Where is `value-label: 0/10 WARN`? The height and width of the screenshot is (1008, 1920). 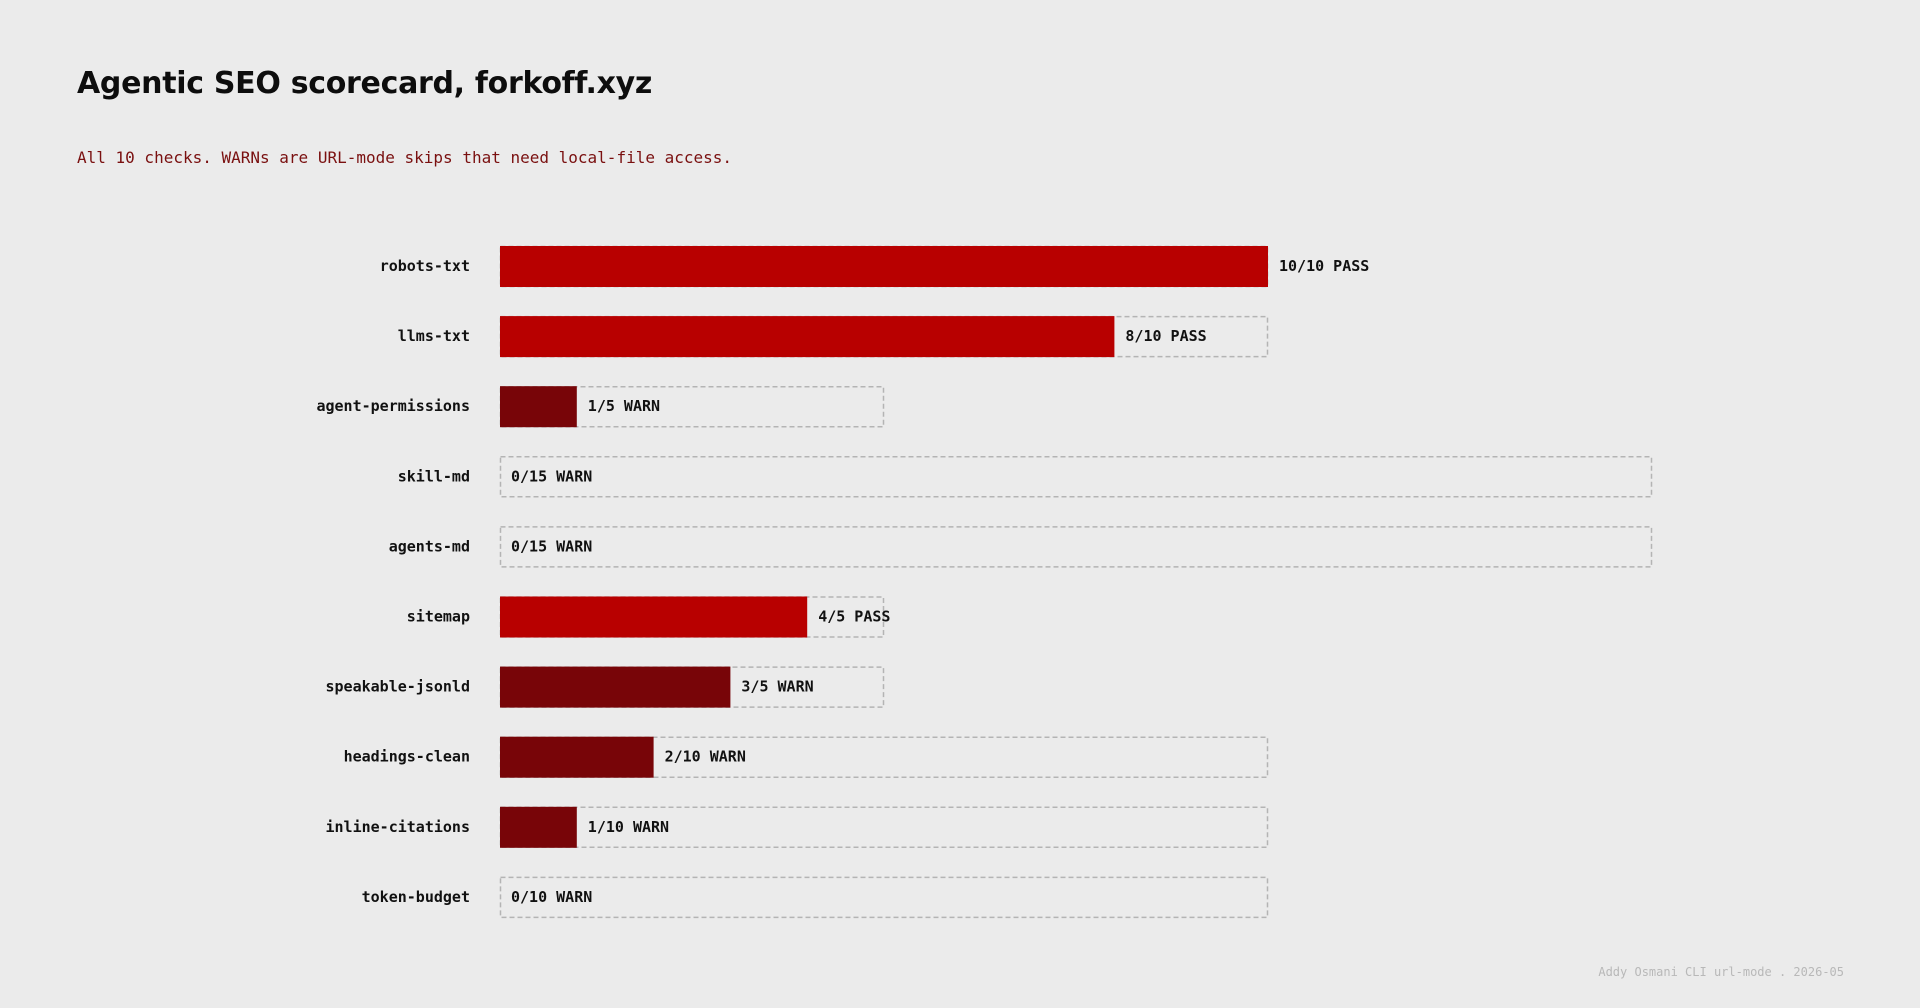
value-label: 0/10 WARN is located at coordinates (551, 897).